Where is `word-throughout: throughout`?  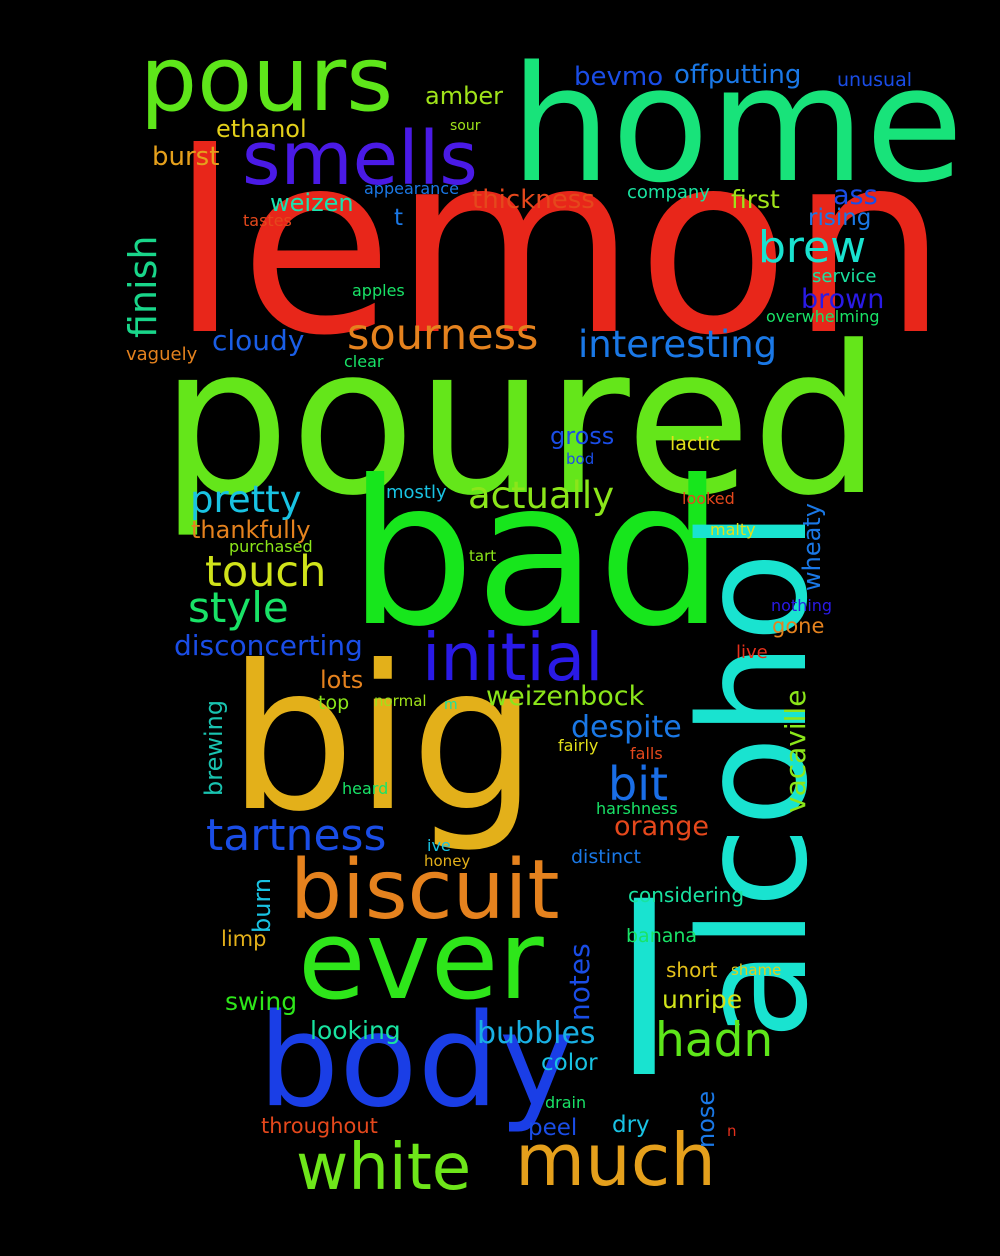
word-throughout: throughout is located at coordinates (319, 1126).